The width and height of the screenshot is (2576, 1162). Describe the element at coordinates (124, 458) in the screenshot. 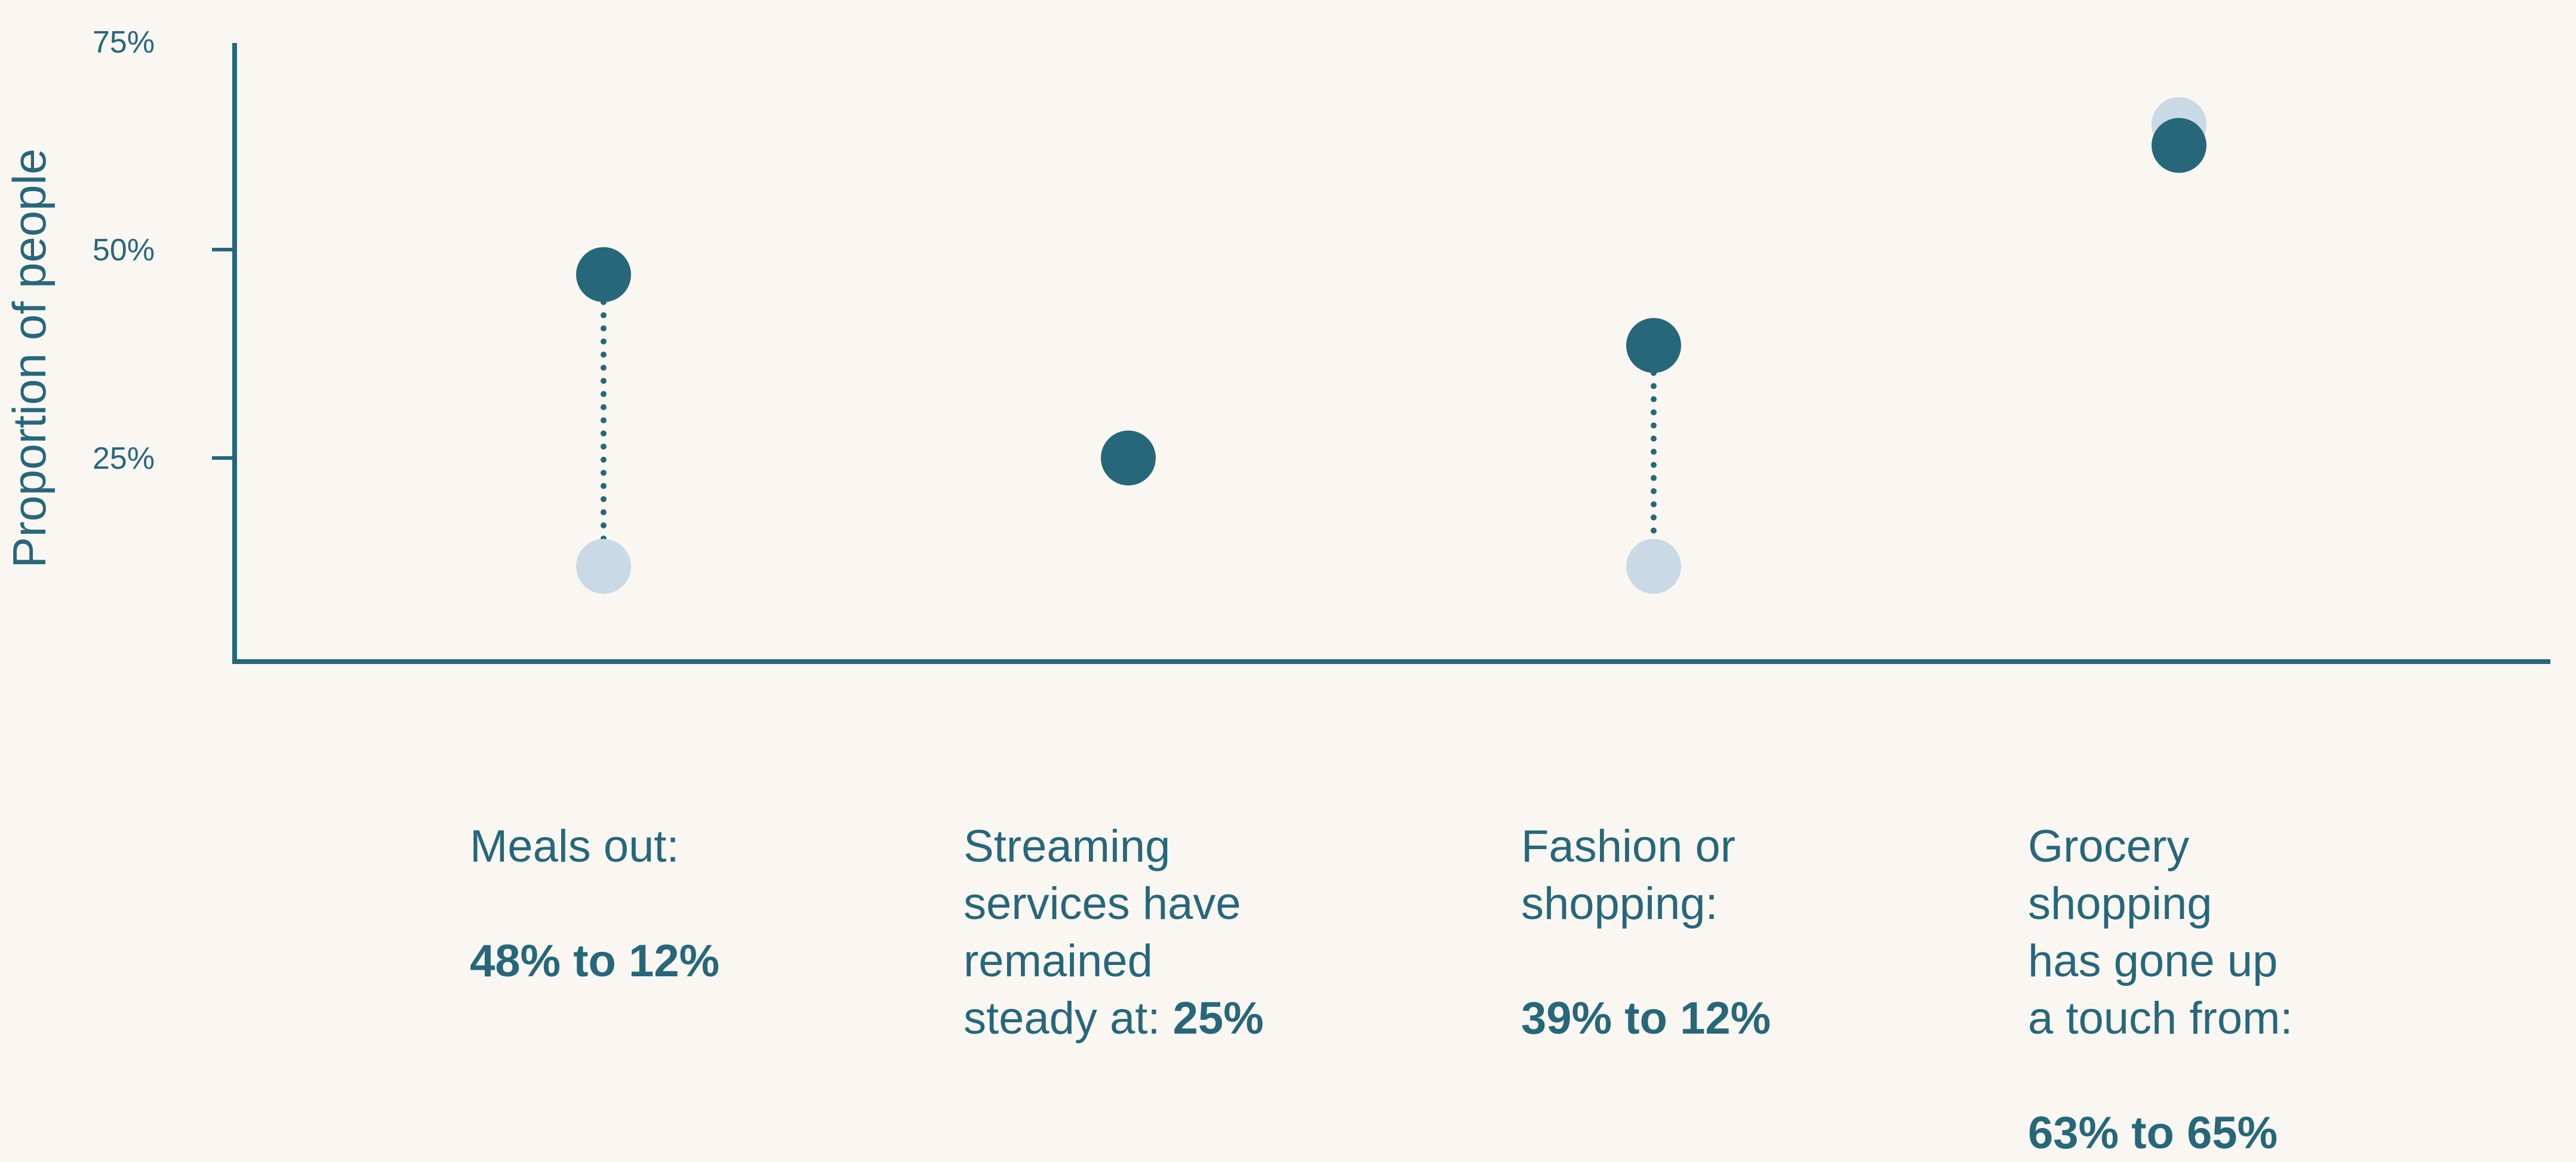

I see `y-tick-label: 25%` at that location.